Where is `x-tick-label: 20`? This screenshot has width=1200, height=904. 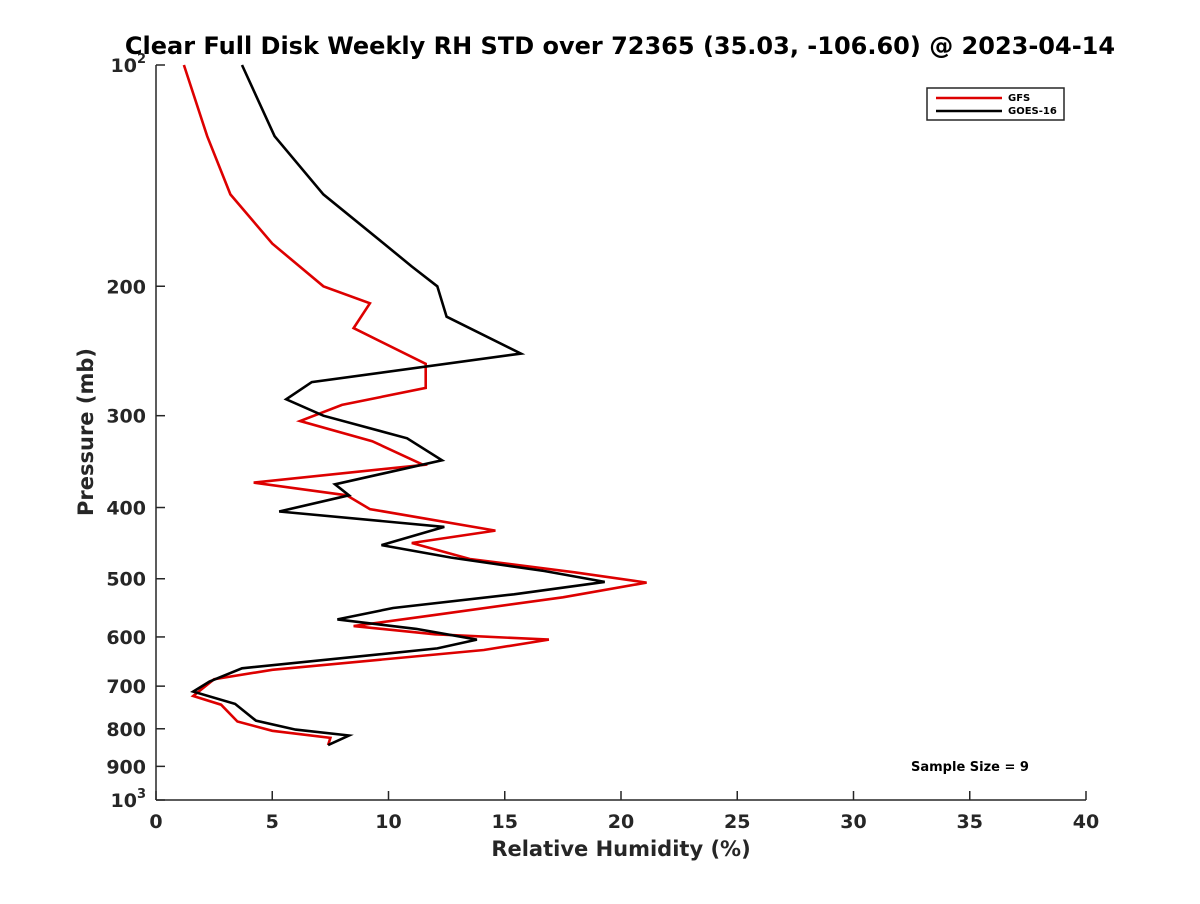 x-tick-label: 20 is located at coordinates (621, 822).